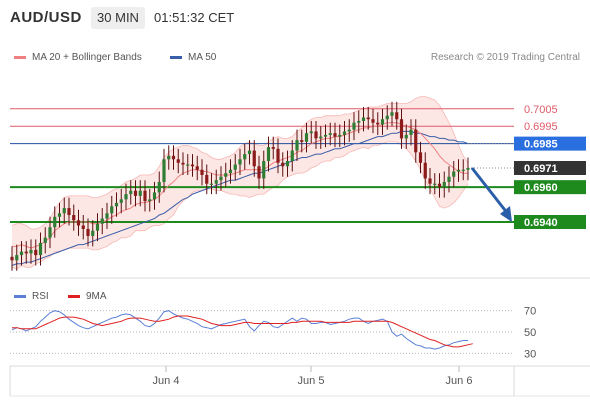 This screenshot has width=590, height=400. Describe the element at coordinates (118, 18) in the screenshot. I see `timeframe-button: 30 MIN` at that location.